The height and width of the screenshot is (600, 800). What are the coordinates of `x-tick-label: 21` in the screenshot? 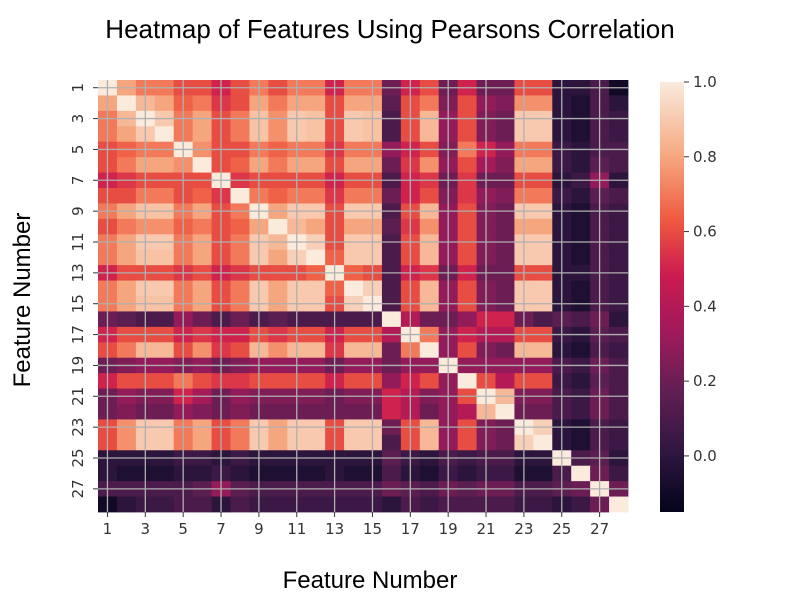 It's located at (485, 529).